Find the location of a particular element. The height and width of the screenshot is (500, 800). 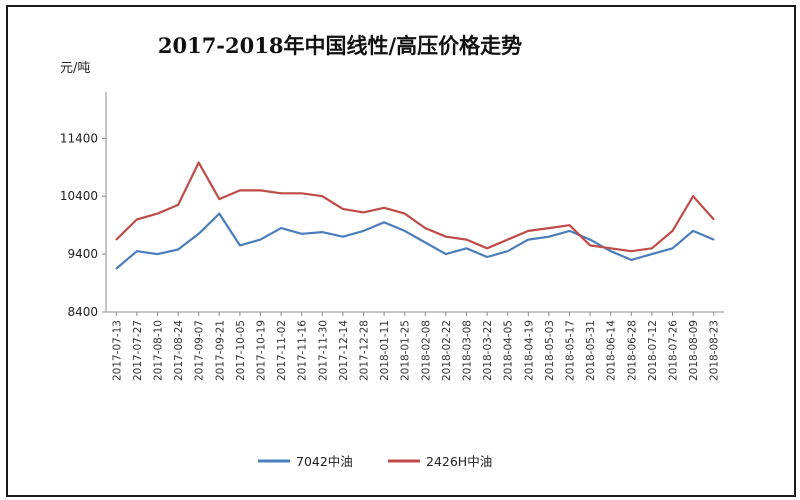

y-tick-label: 8400 is located at coordinates (82, 312).